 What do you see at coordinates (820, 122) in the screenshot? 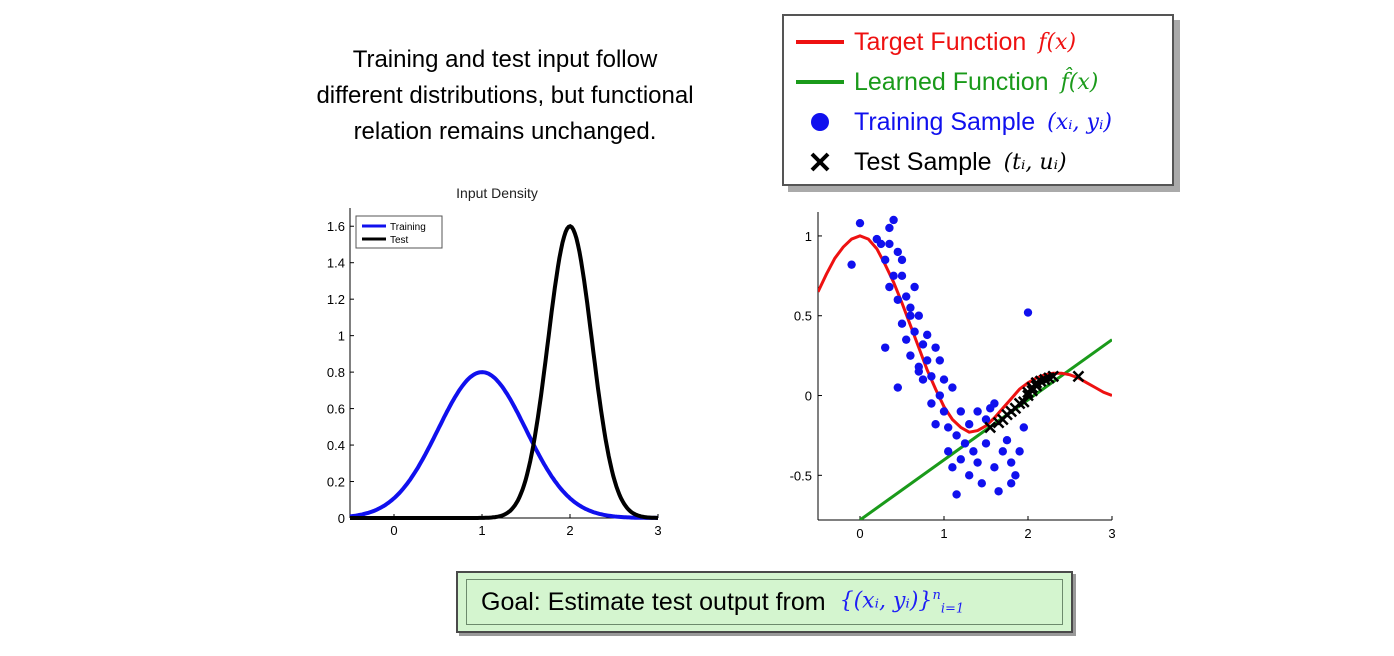
I see `training-dot-swatch` at bounding box center [820, 122].